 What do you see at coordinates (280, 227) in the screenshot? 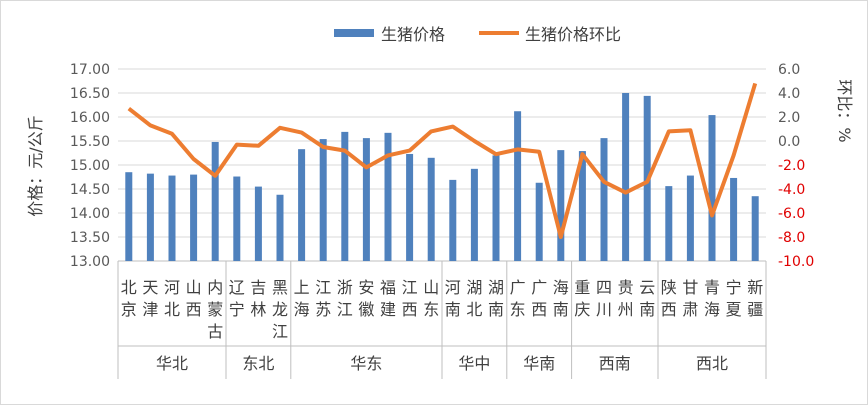
I see `bar-黑龙江` at bounding box center [280, 227].